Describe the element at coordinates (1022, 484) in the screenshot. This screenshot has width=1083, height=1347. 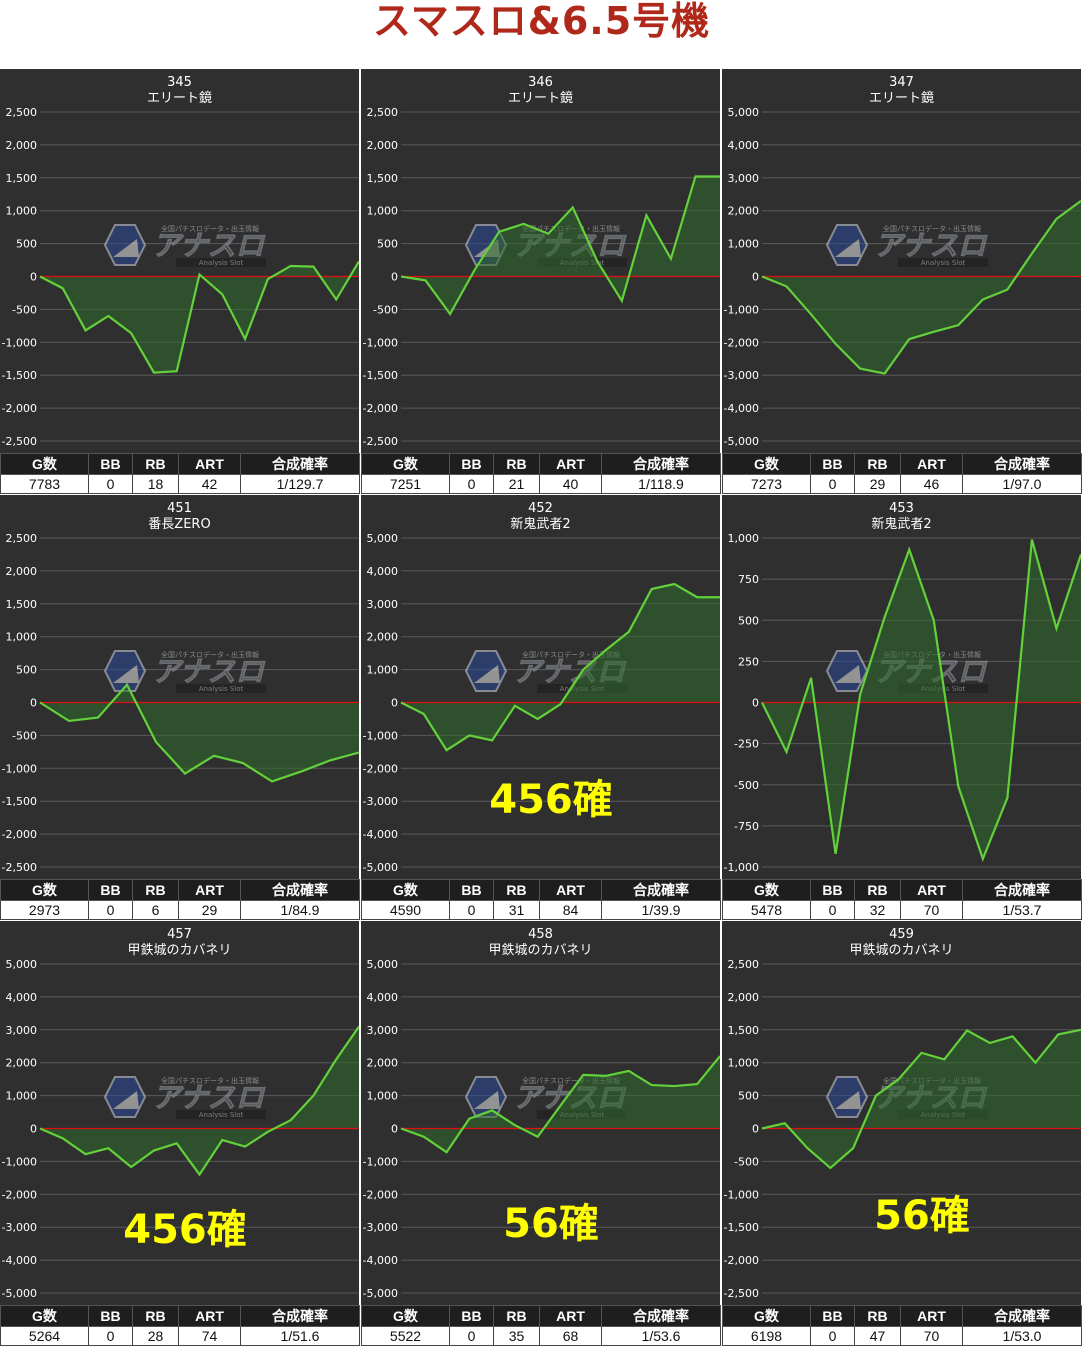
I see `stats-cell: 1/97.0` at that location.